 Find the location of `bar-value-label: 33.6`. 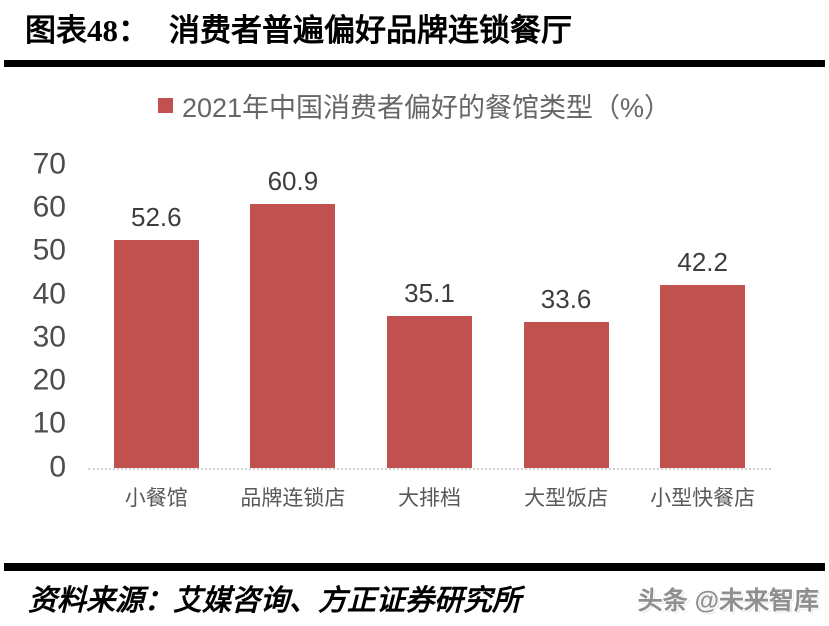

bar-value-label: 33.6 is located at coordinates (566, 299).